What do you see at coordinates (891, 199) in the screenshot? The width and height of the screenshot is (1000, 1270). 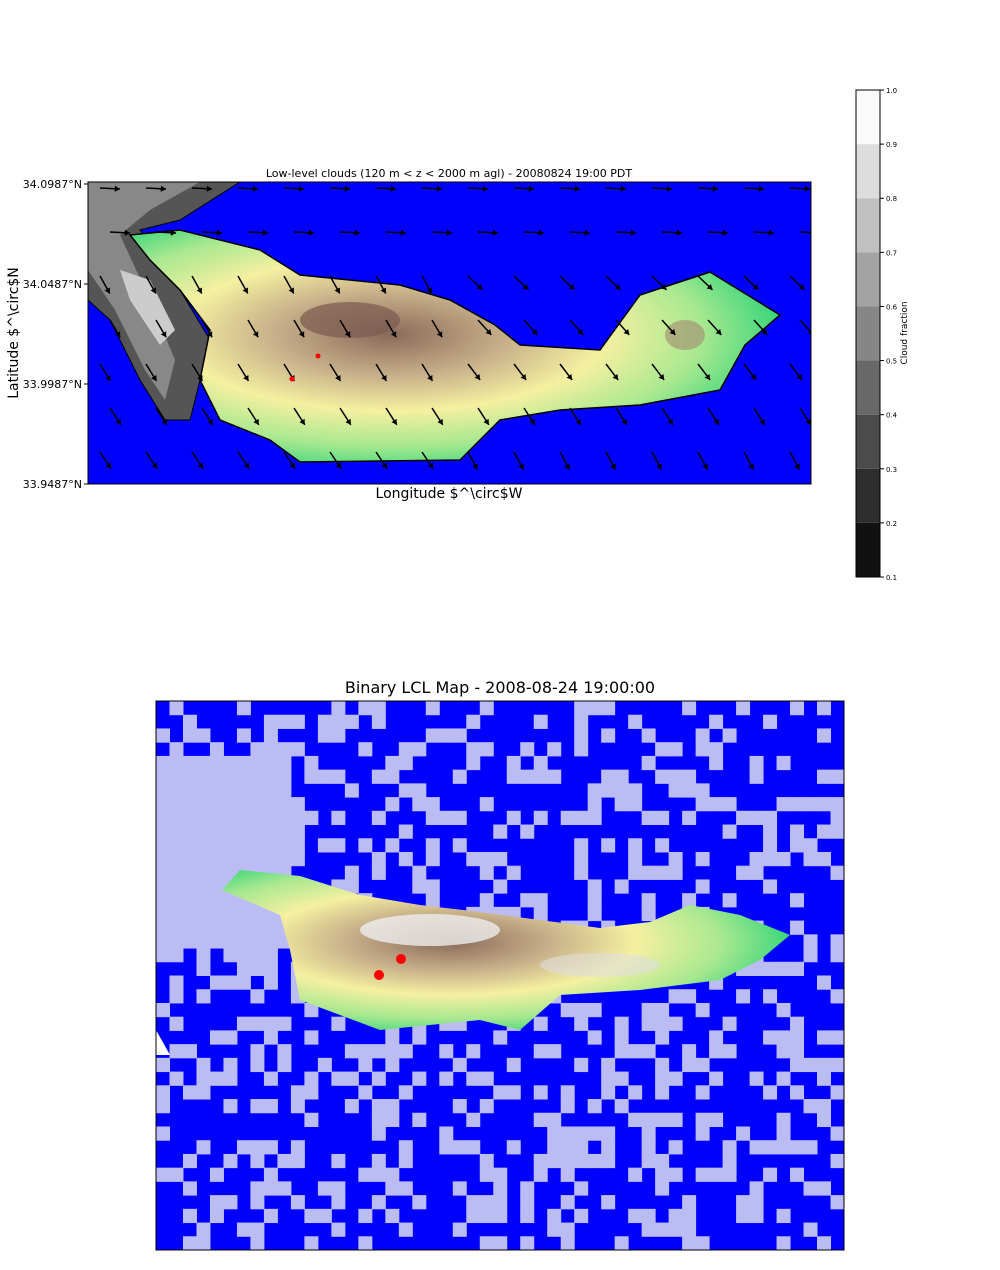 I see `colorbar-tick-label: 0.8` at bounding box center [891, 199].